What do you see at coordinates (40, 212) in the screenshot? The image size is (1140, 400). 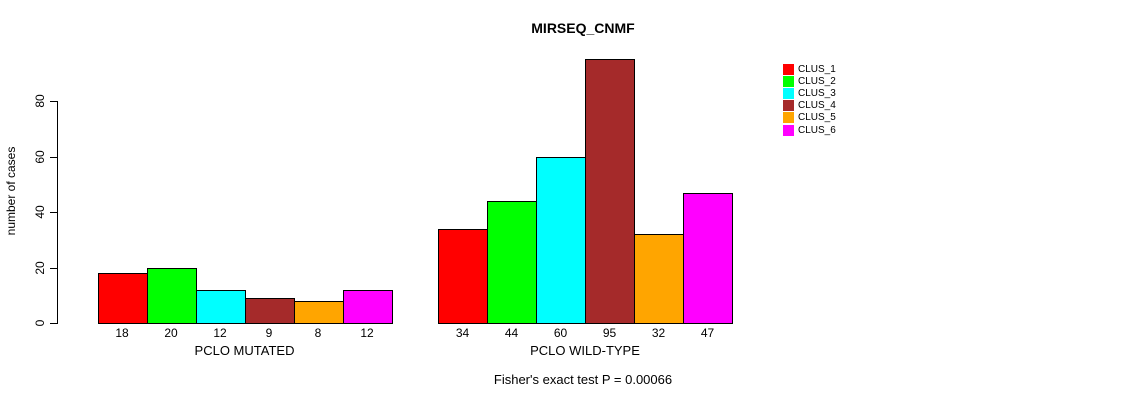 I see `y-axis-tick-label: 40` at bounding box center [40, 212].